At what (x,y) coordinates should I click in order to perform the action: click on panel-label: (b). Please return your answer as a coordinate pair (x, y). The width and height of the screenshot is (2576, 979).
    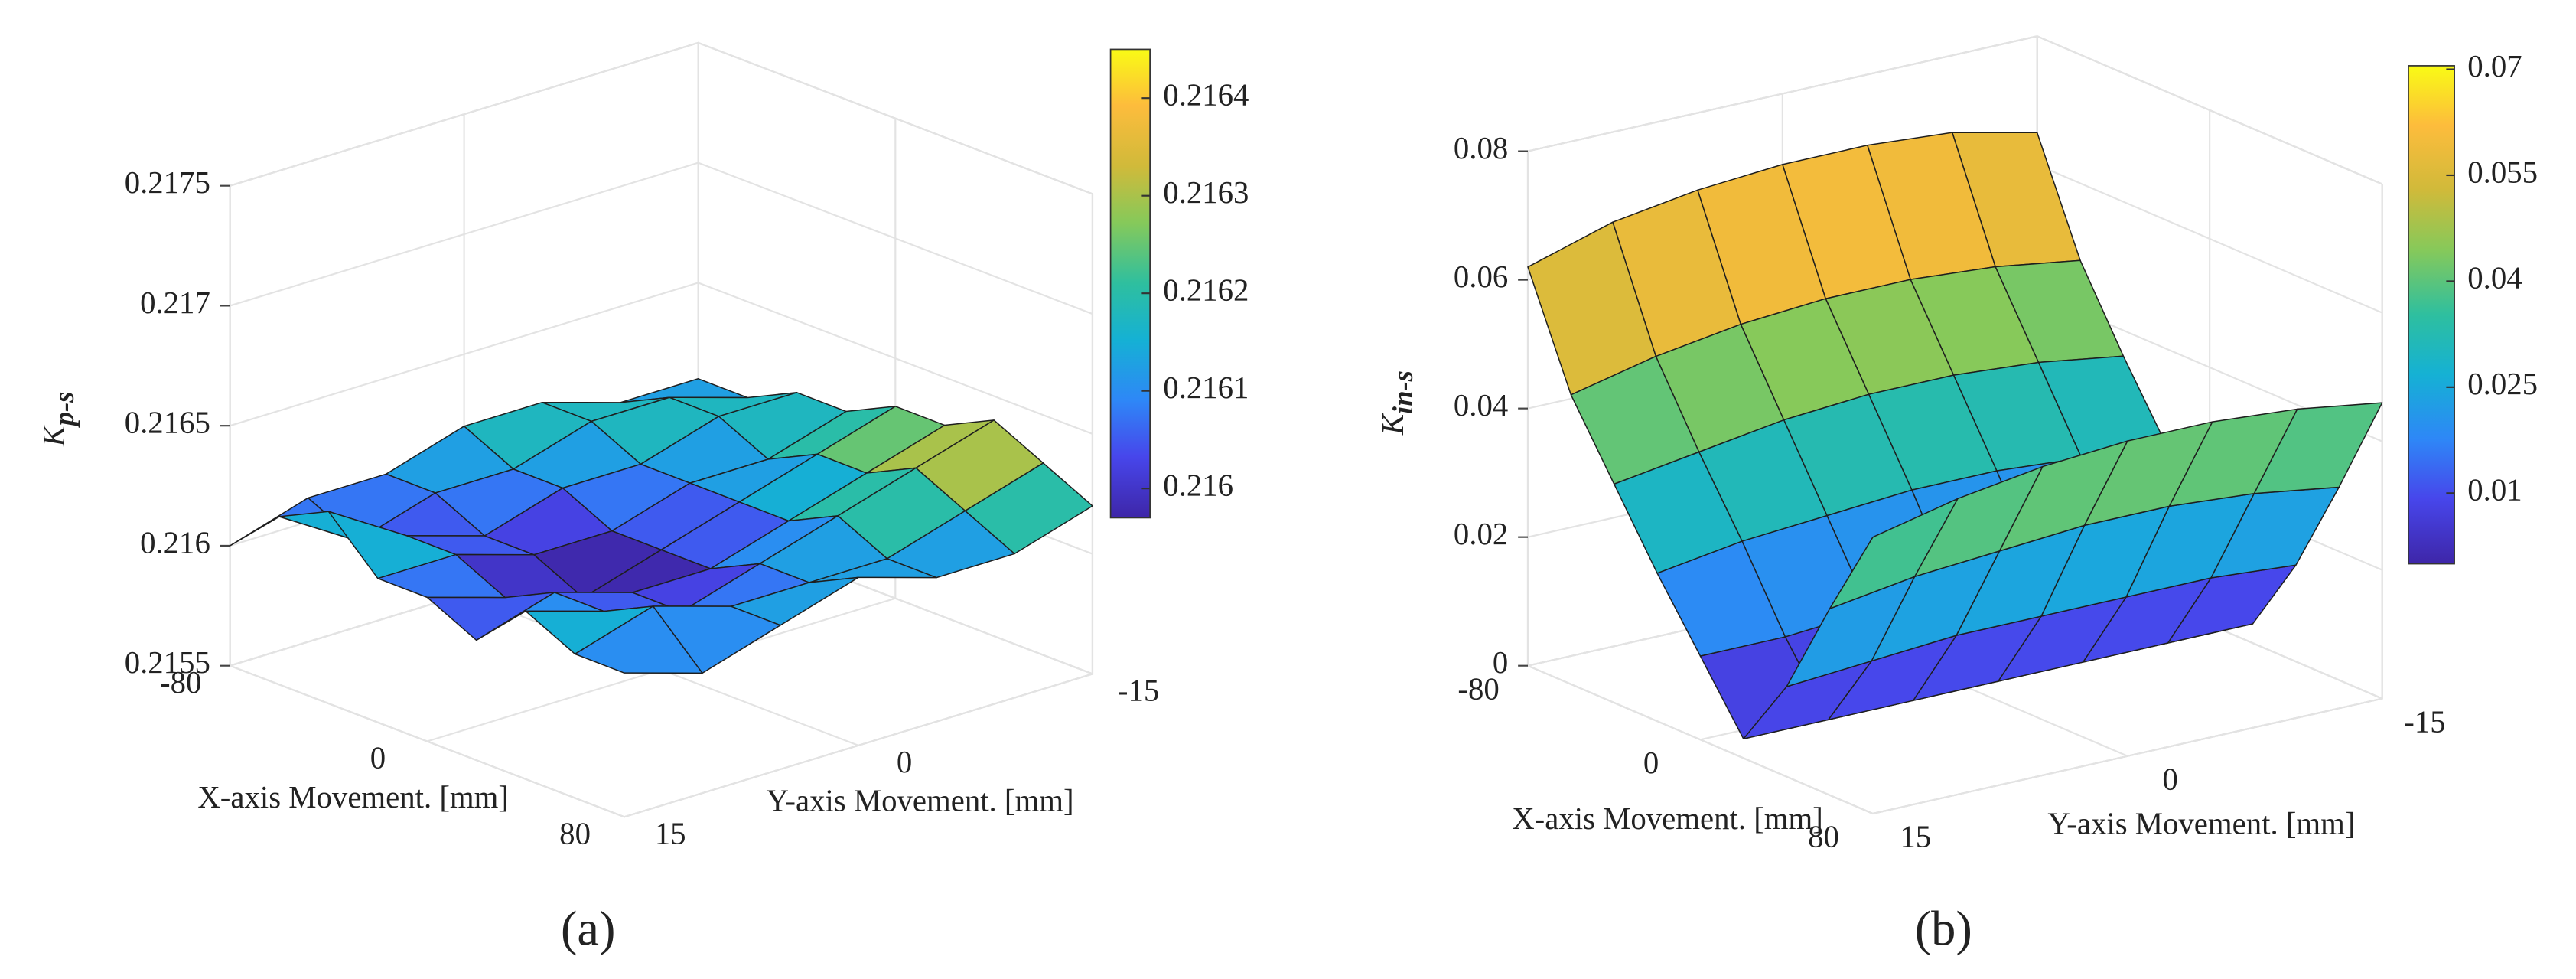
    Looking at the image, I should click on (1943, 928).